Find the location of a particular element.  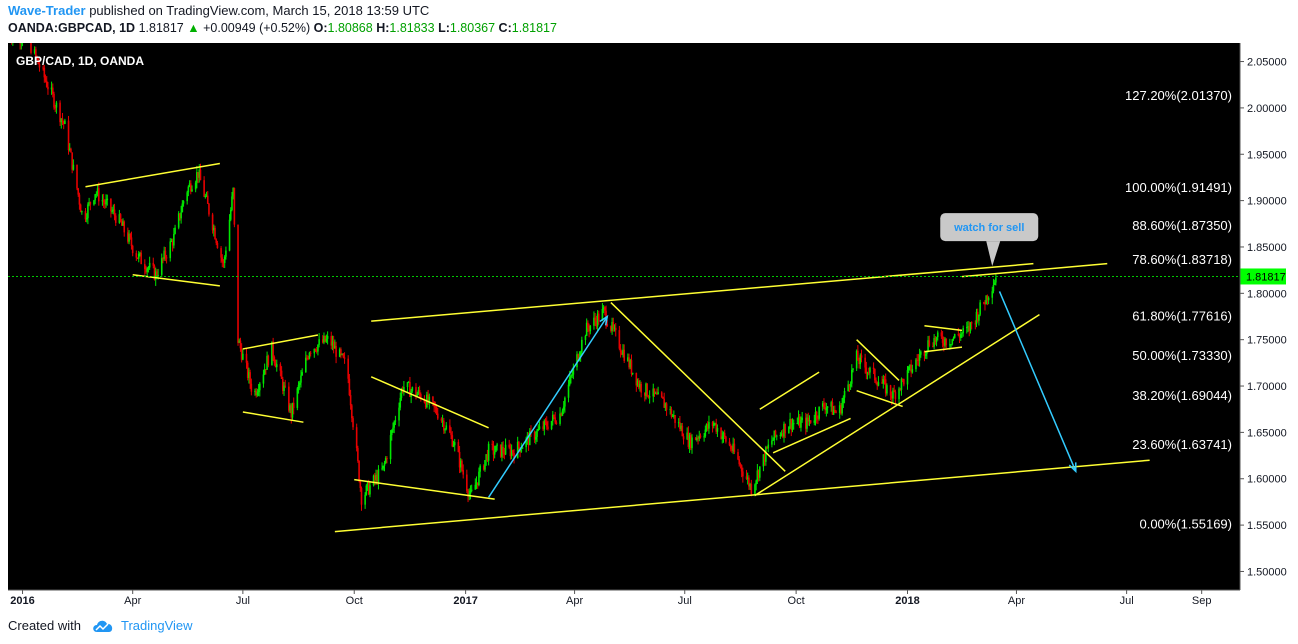

trendline is located at coordinates (152, 175).